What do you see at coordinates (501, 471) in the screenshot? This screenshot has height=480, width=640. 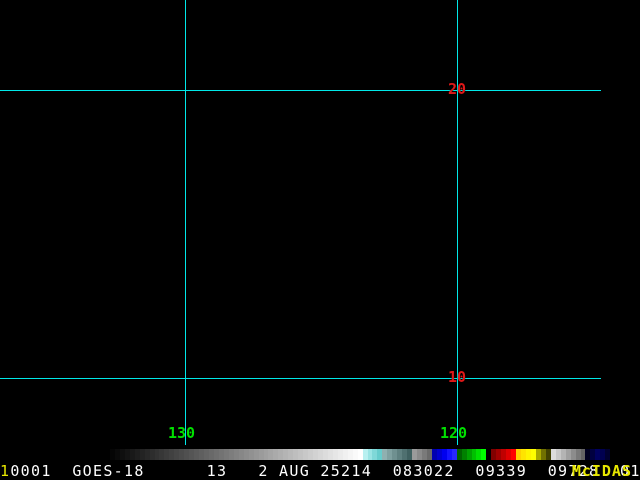 I see `line-coordinate: 09339` at bounding box center [501, 471].